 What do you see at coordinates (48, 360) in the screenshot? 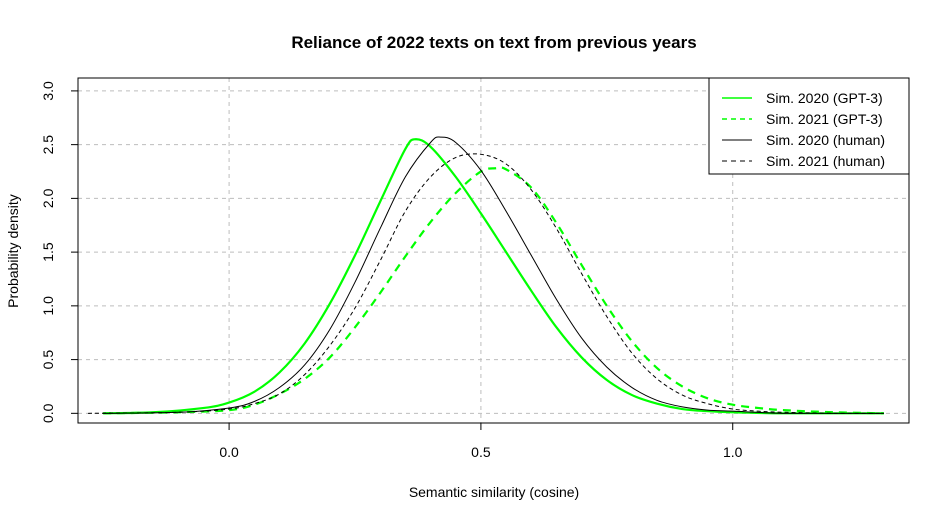
I see `y-tick-label: 0.5` at bounding box center [48, 360].